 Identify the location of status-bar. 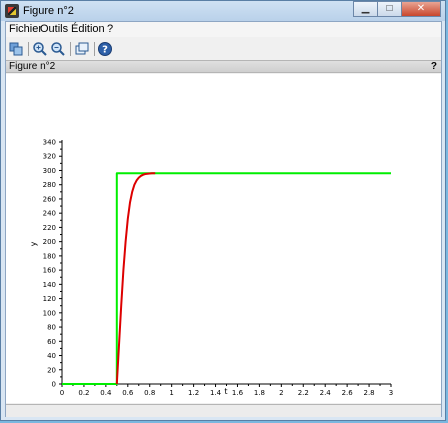
(223, 410).